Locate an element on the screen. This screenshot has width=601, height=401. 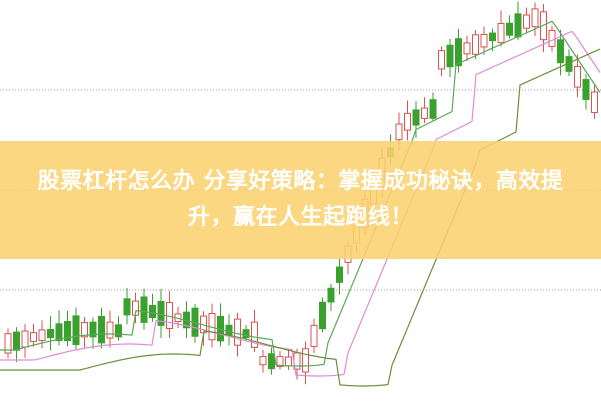
article-title: 股票杠杆怎么办 分享好策略：掌握成功秘诀，高效提升，赢在人生起跑线！ is located at coordinates (300, 199).